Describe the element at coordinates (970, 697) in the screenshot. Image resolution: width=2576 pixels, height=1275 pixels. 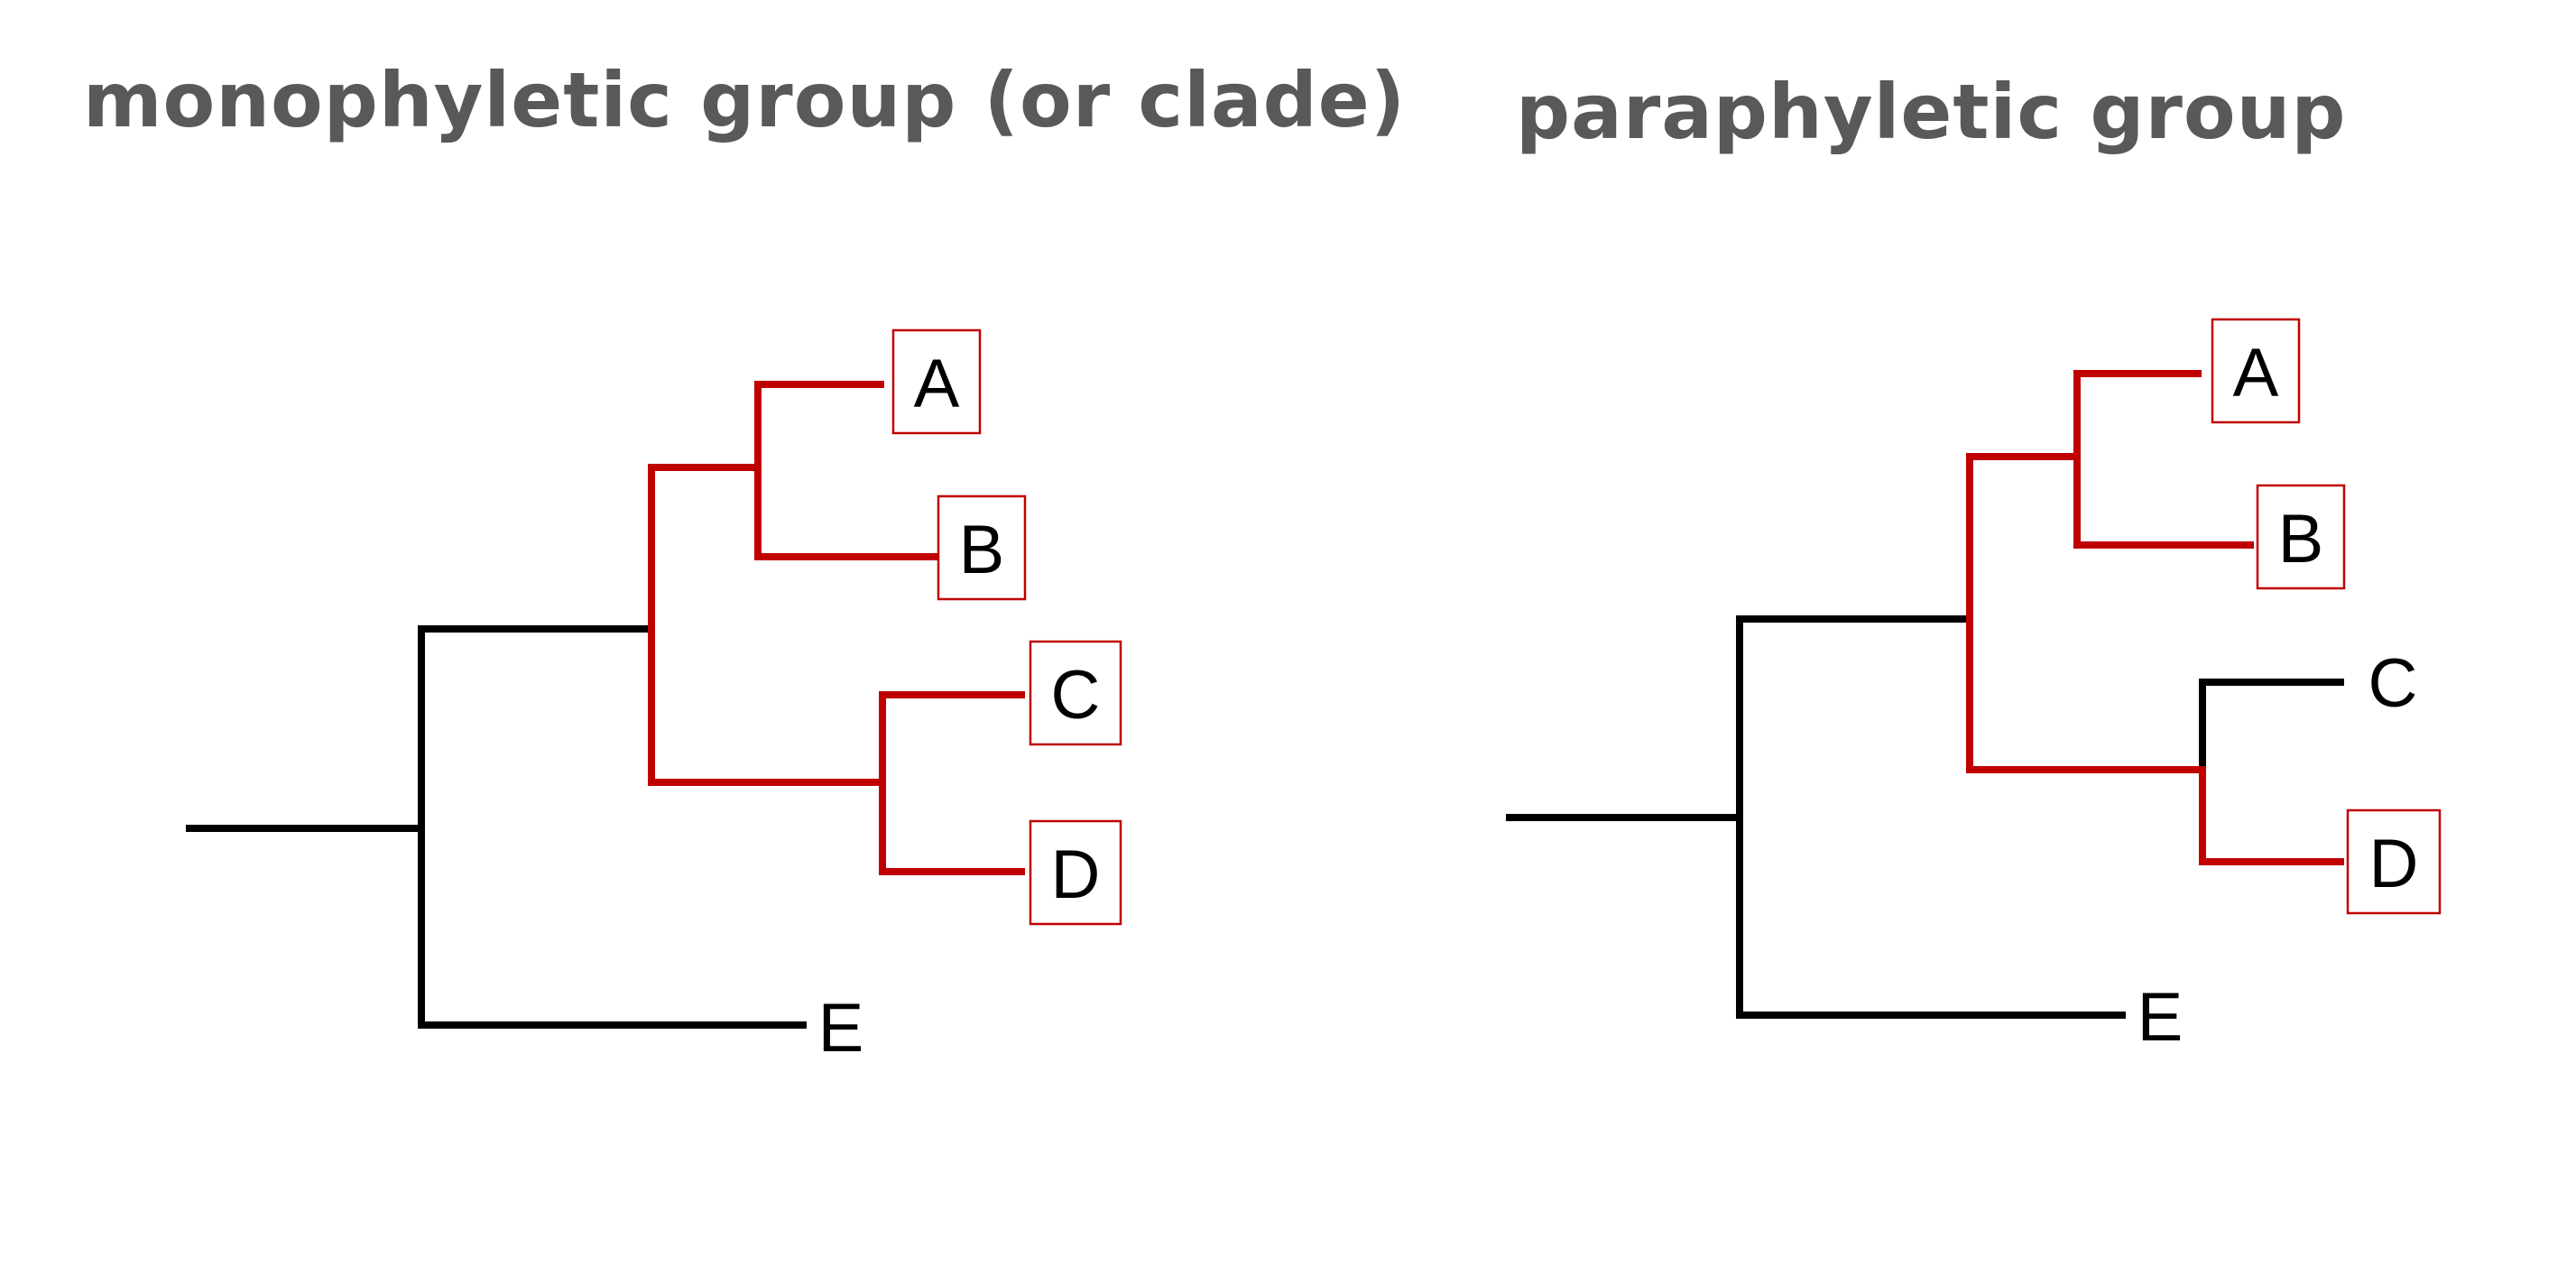
I see `monophyletic-labels: A B C D E` at that location.